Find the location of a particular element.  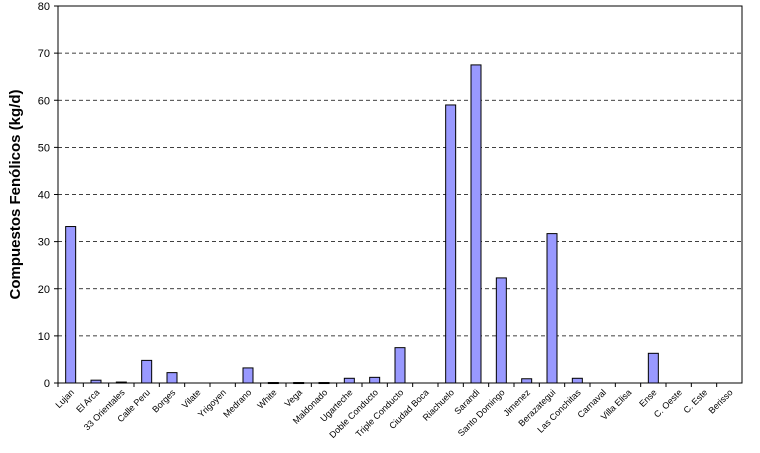

x-category-label: Vega is located at coordinates (293, 398).